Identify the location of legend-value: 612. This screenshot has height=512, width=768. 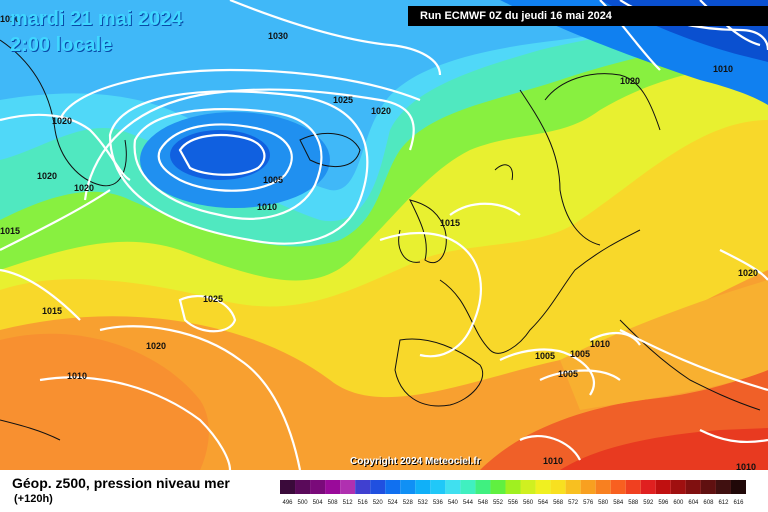
(723, 503).